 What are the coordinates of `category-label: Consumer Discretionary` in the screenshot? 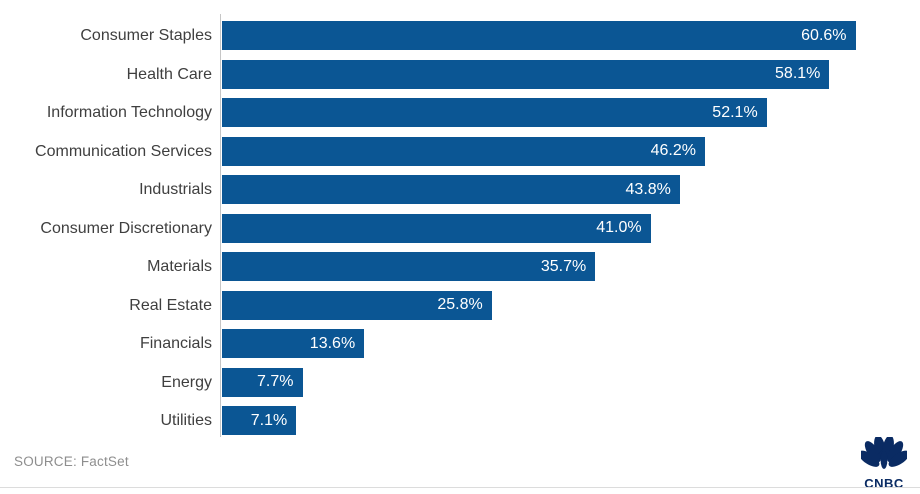 It's located at (126, 228).